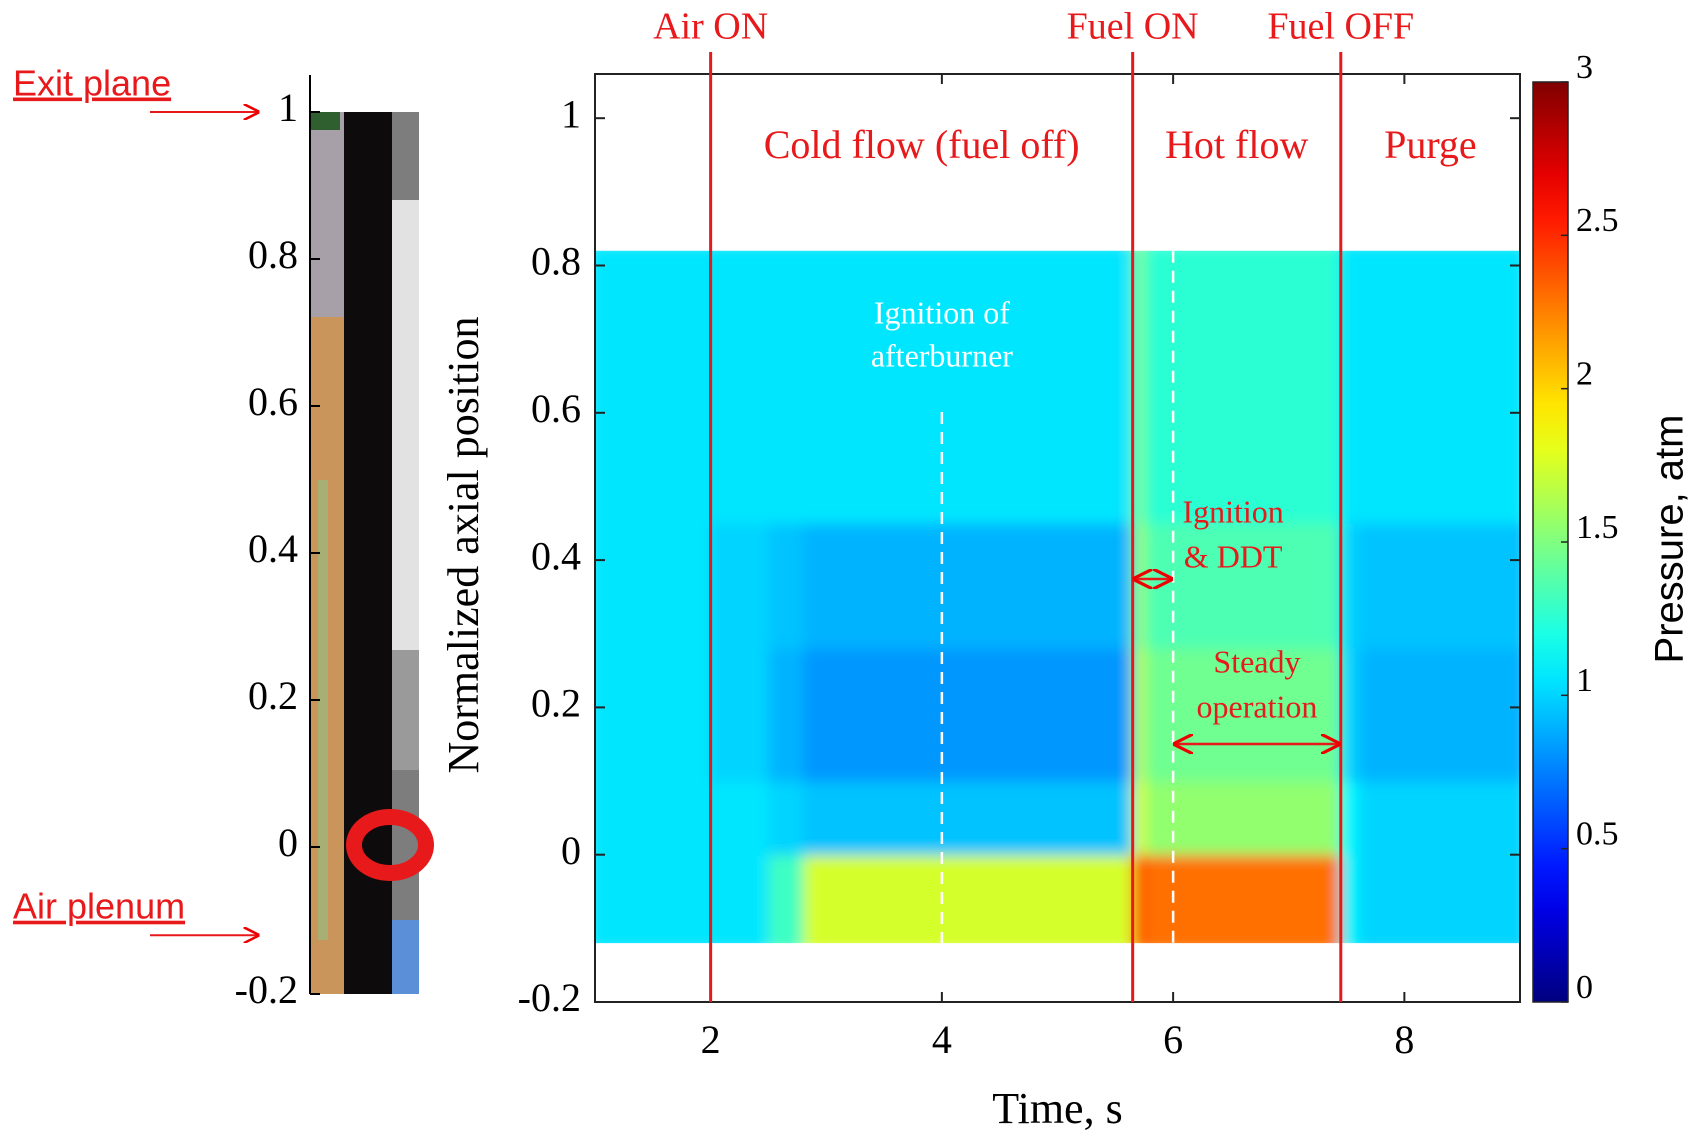 Image resolution: width=1708 pixels, height=1139 pixels. What do you see at coordinates (99, 906) in the screenshot?
I see `annotation-label: Air plenum` at bounding box center [99, 906].